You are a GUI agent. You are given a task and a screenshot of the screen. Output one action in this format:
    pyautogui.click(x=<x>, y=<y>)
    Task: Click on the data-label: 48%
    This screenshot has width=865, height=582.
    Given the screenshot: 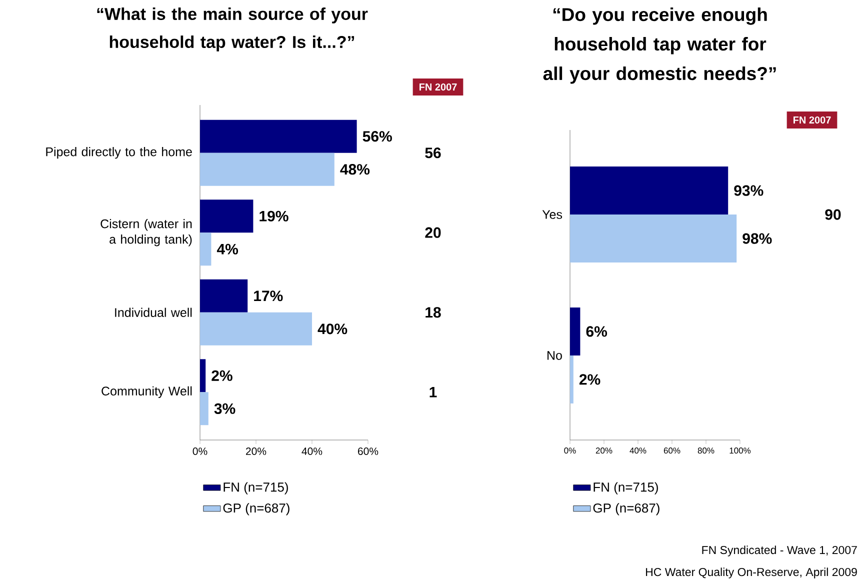 What is the action you would take?
    pyautogui.click(x=355, y=169)
    